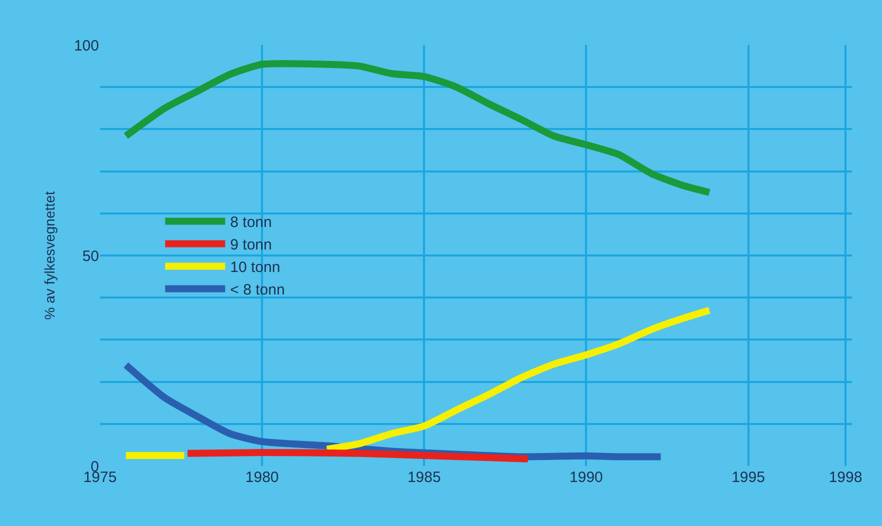 This screenshot has height=526, width=882. Describe the element at coordinates (845, 477) in the screenshot. I see `x-tick-label: 1998` at that location.